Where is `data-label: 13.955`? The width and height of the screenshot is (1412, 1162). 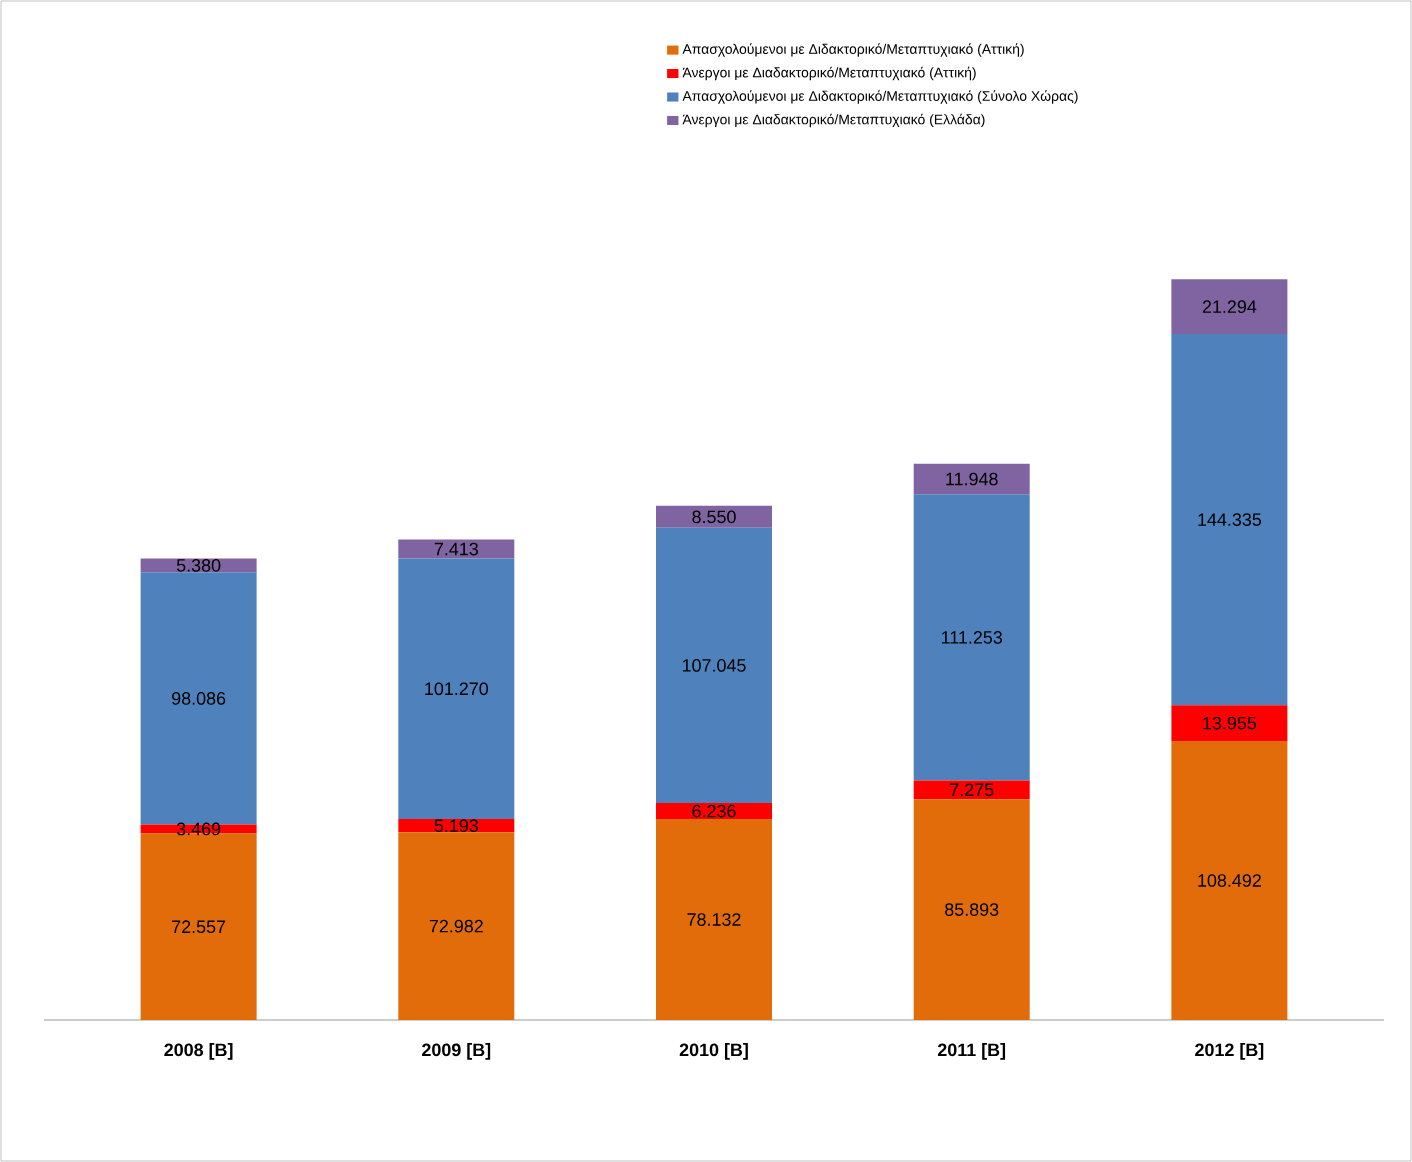 data-label: 13.955 is located at coordinates (1230, 723).